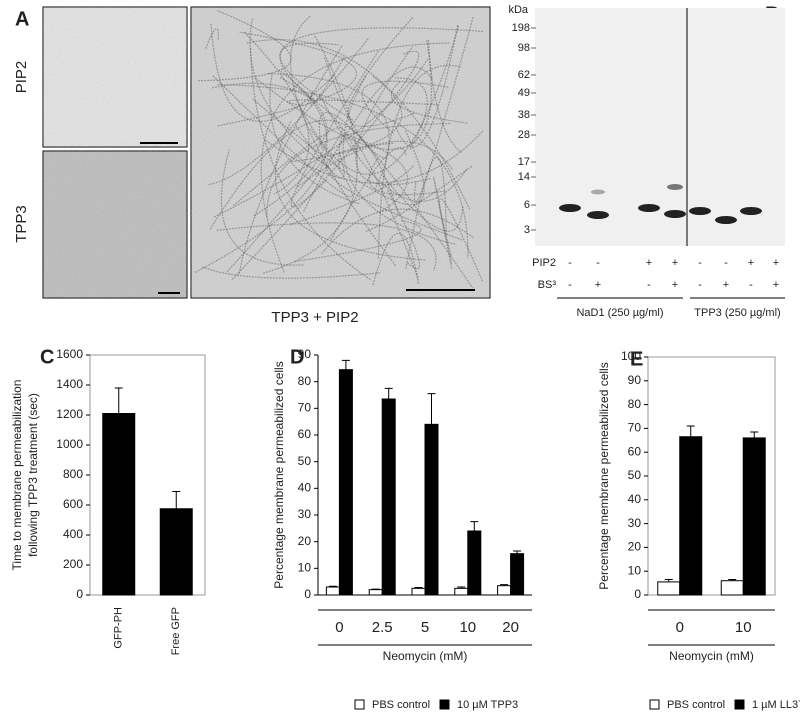  What do you see at coordinates (69, 354) in the screenshot?
I see `y-tick-label: 1600` at bounding box center [69, 354].